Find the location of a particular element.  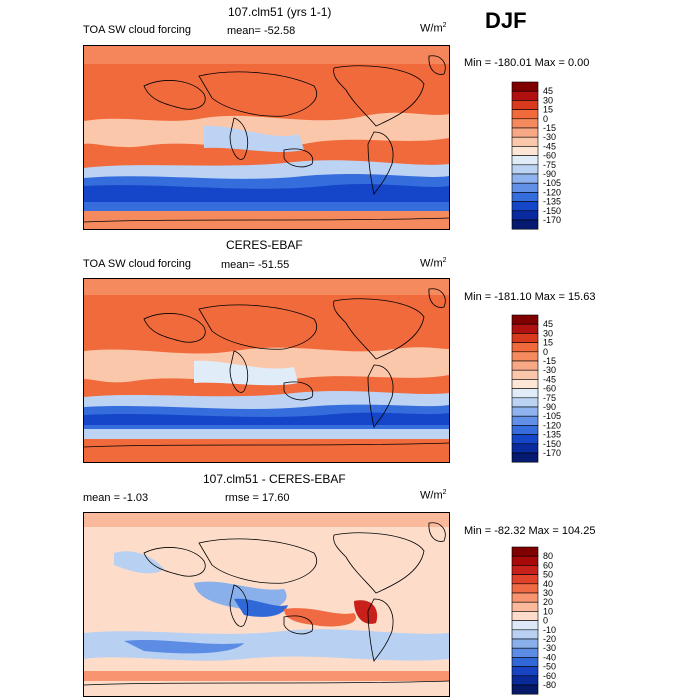

panel3-colorbar: 80 60 50 40 30 20 10 0 -10 -20 -30 -40 -50 -60 -80 is located at coordinates (546, 621).